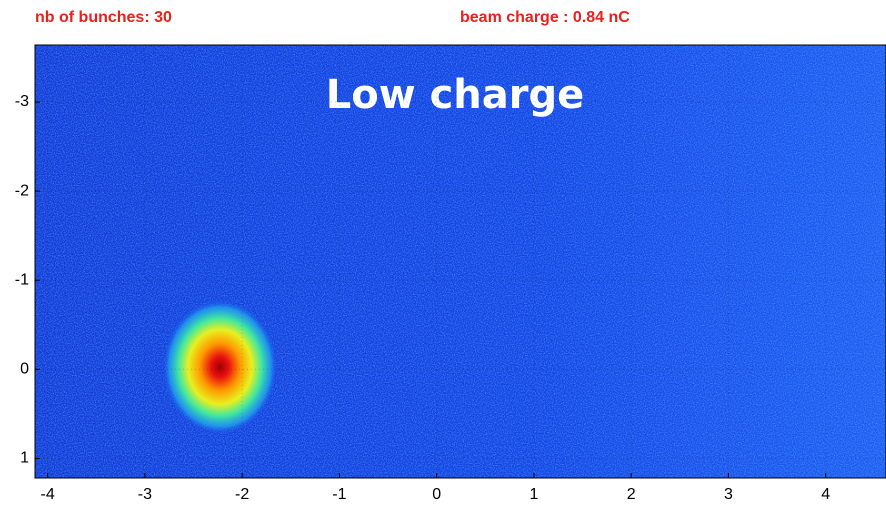 Image resolution: width=886 pixels, height=517 pixels. Describe the element at coordinates (22, 279) in the screenshot. I see `y-tick-label: -1` at that location.